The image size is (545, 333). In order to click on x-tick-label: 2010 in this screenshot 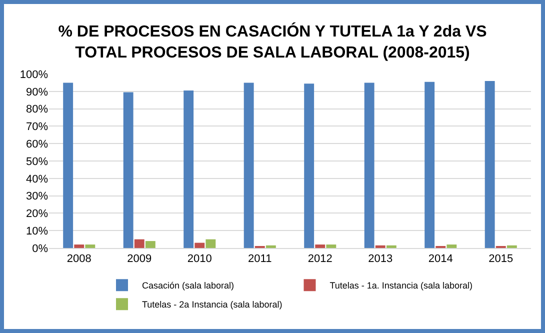, I will do `click(199, 259)`.